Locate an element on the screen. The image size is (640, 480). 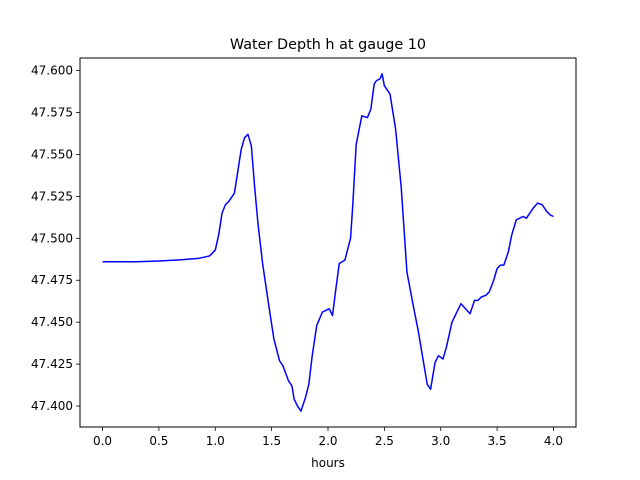
y-tick-label: 47.600 is located at coordinates (52, 71).